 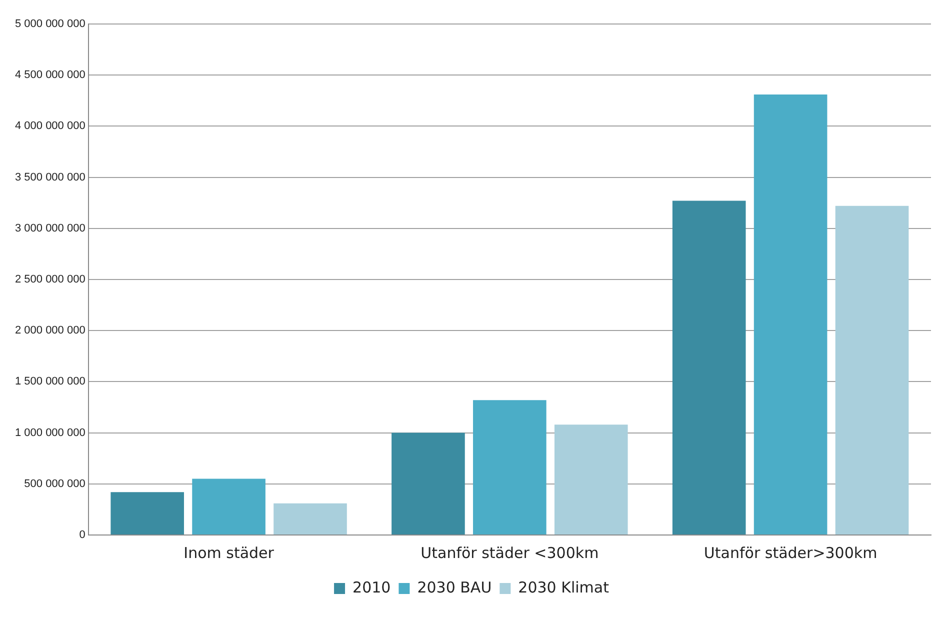 What do you see at coordinates (229, 553) in the screenshot?
I see `x-tick-label: Inom städer` at bounding box center [229, 553].